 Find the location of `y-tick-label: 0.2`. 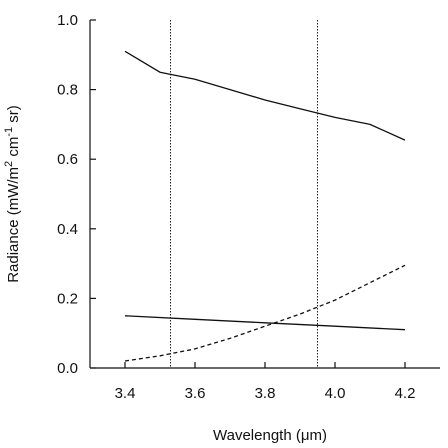

y-tick-label: 0.2 is located at coordinates (67, 298).